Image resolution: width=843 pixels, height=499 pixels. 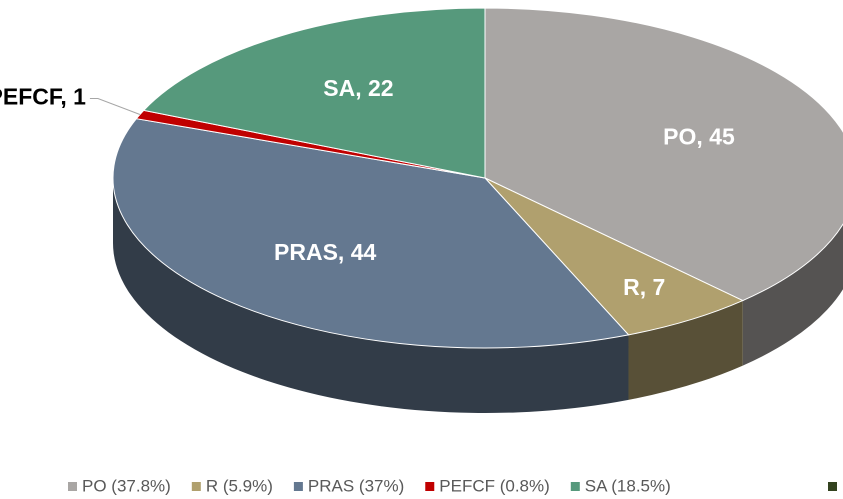 I want to click on legend-label: R (5.9%), so click(x=239, y=485).